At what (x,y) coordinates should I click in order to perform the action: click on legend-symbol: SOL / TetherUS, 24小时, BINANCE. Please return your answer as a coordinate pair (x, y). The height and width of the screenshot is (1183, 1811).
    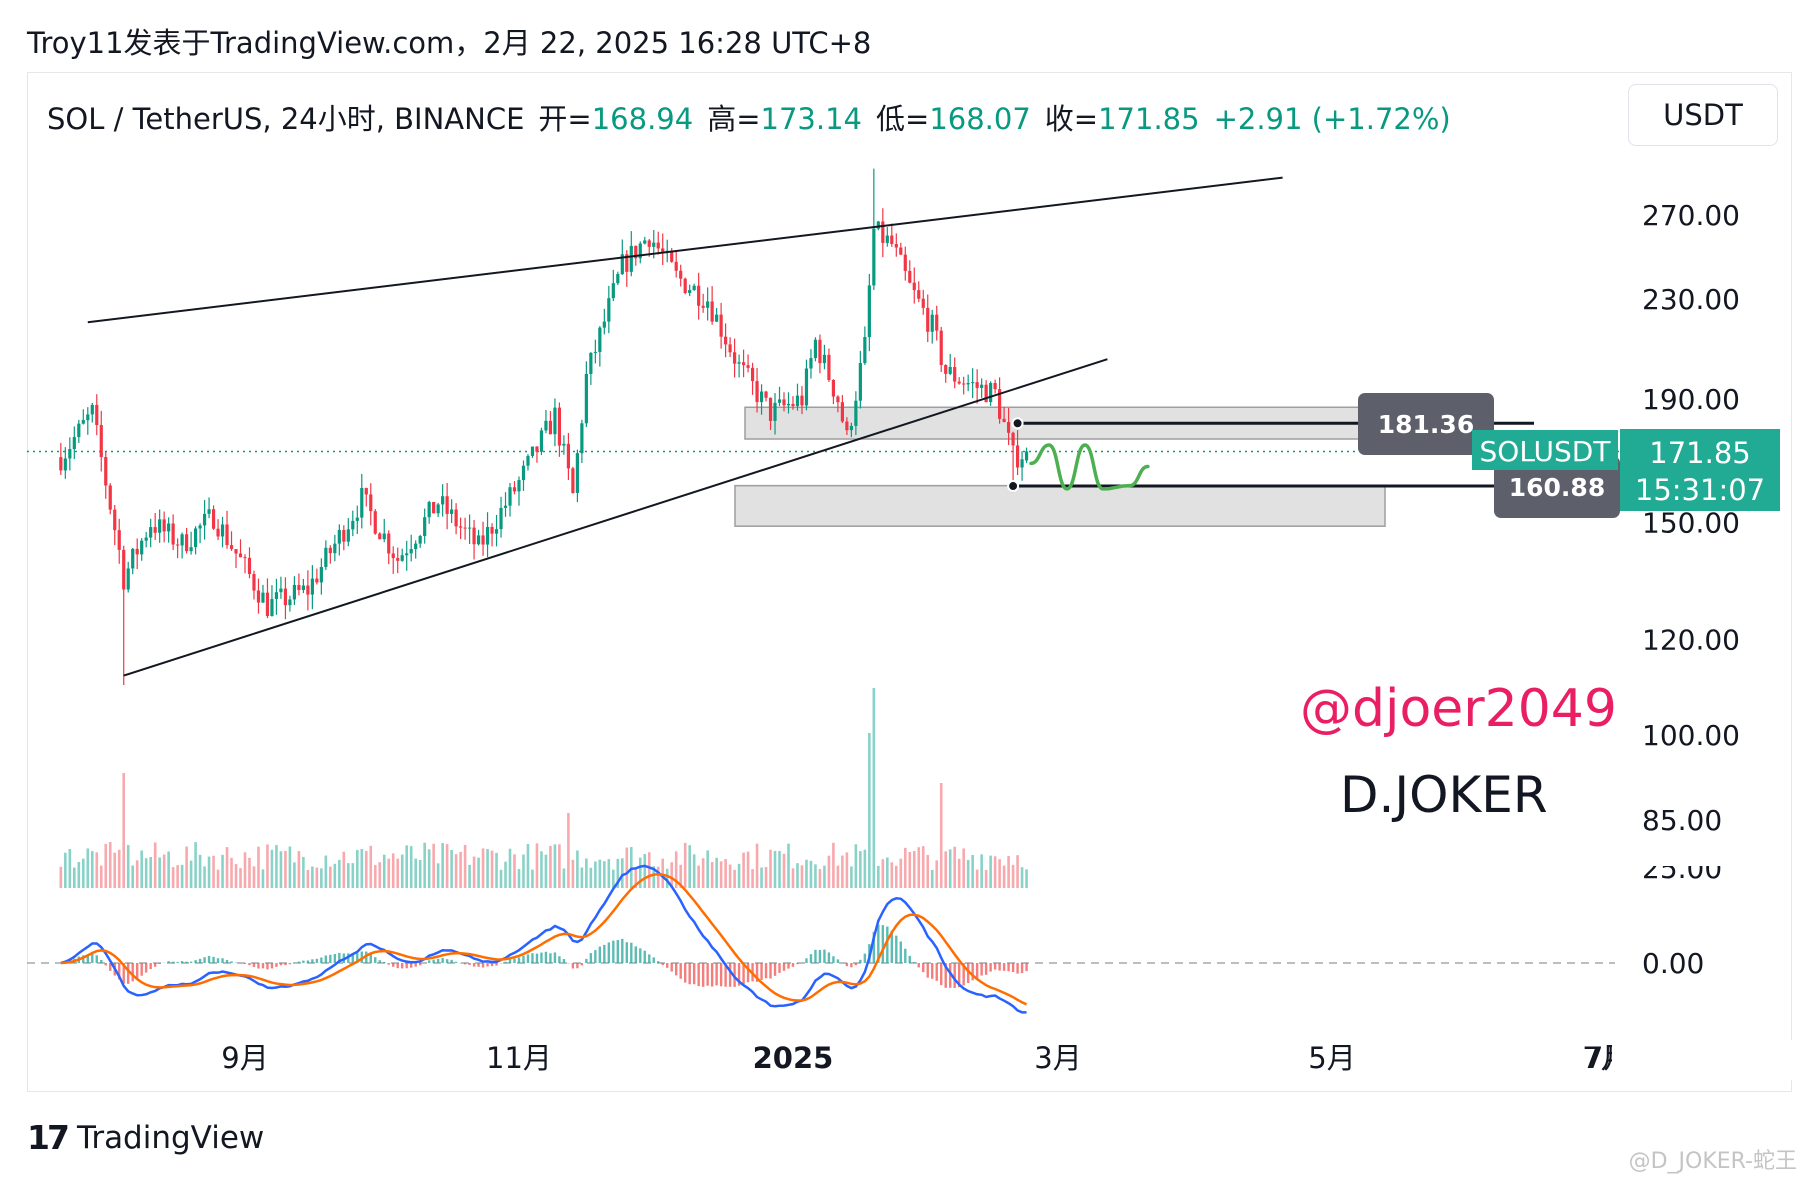
    Looking at the image, I should click on (286, 119).